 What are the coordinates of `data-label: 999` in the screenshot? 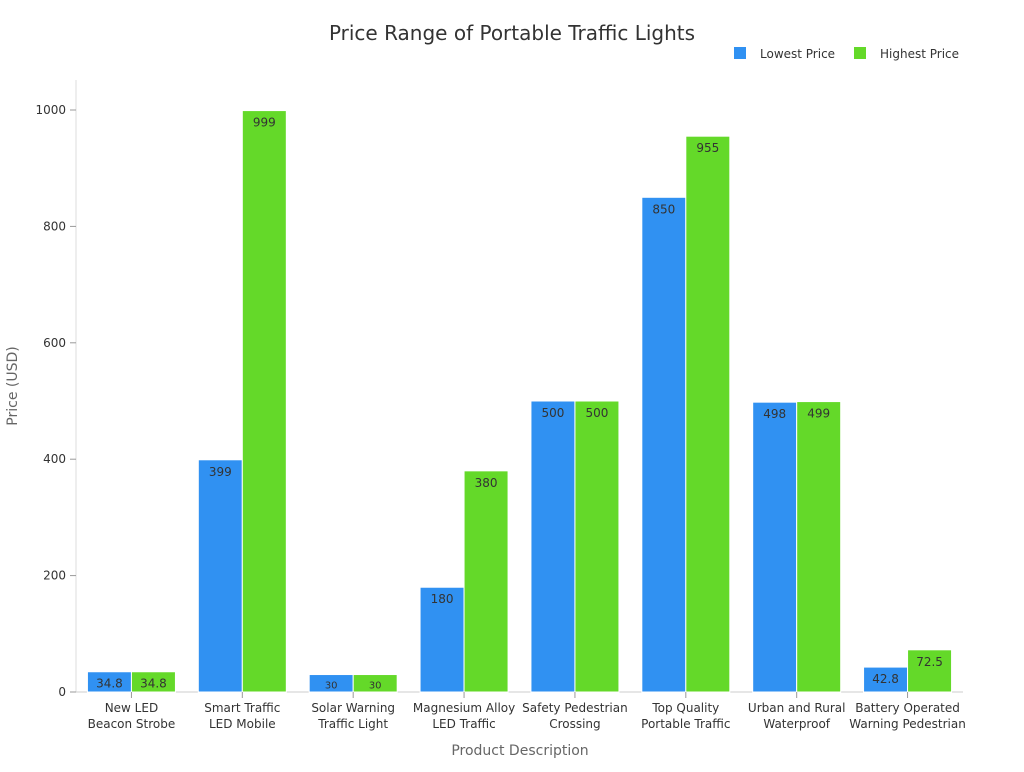 It's located at (264, 123).